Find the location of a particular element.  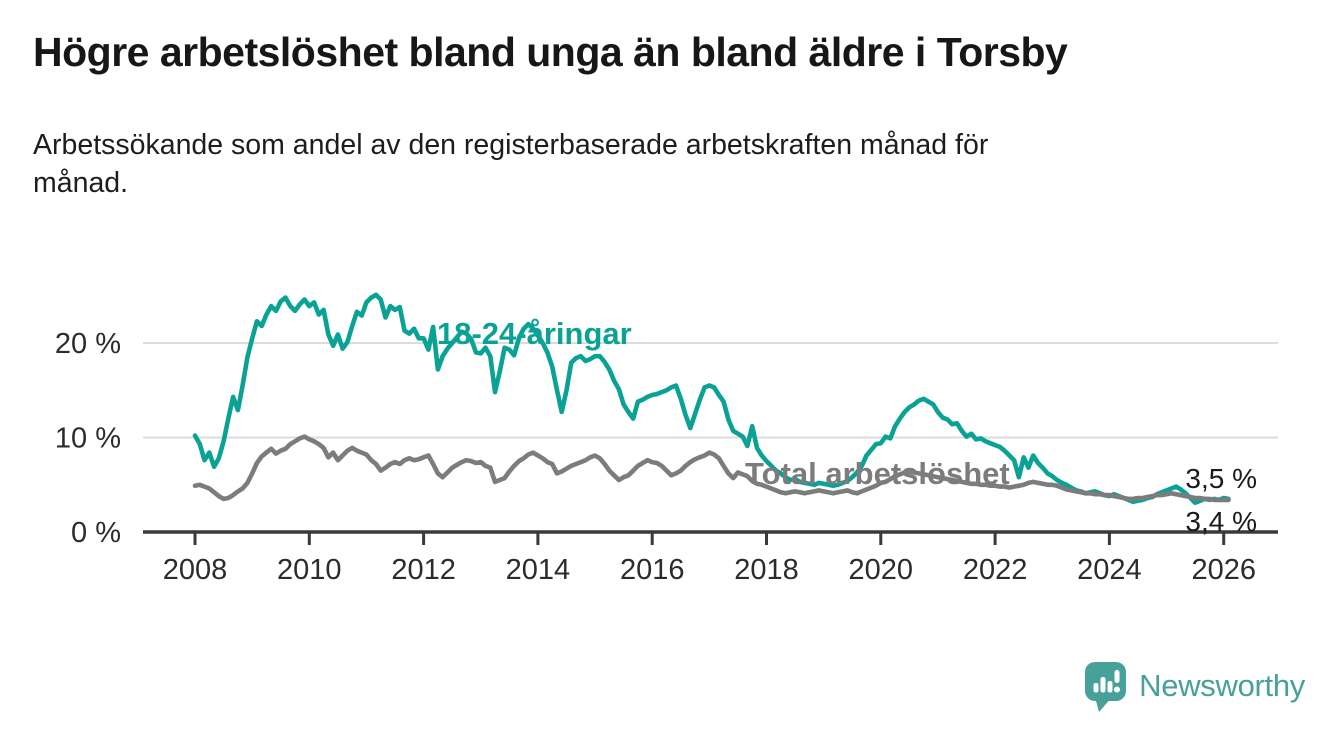

y-tick-label-20: 20 % is located at coordinates (88, 344).